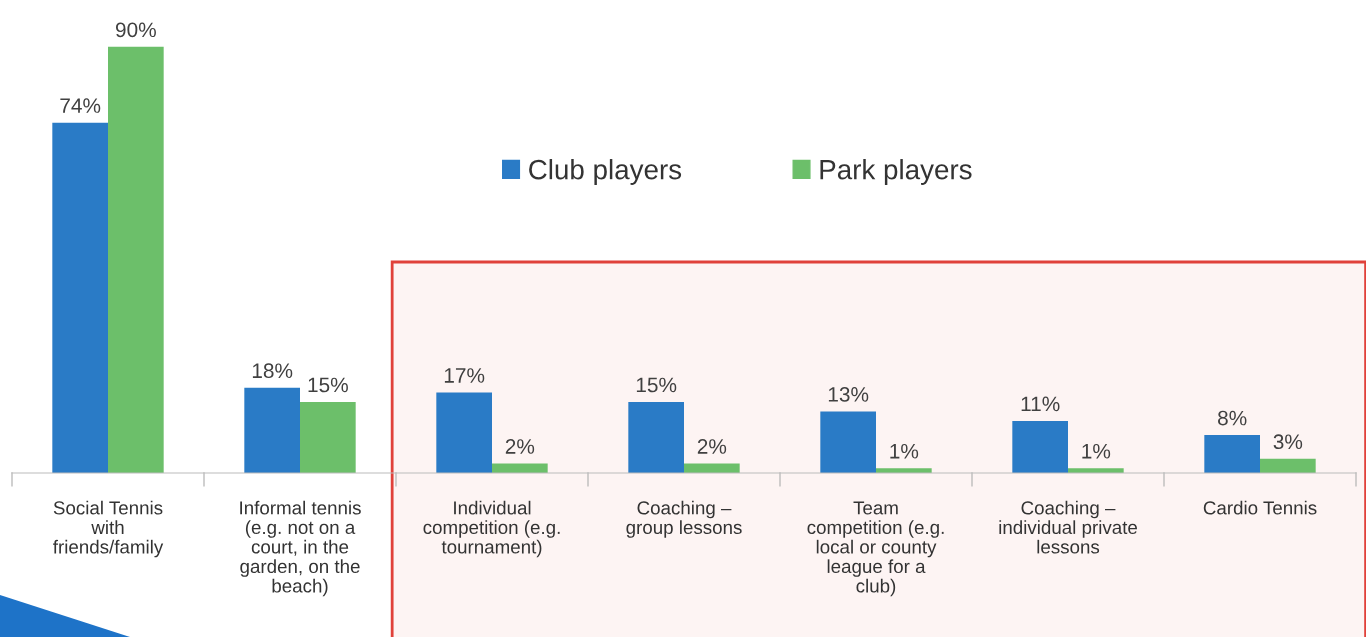  Describe the element at coordinates (605, 172) in the screenshot. I see `legend-label: Club players` at that location.